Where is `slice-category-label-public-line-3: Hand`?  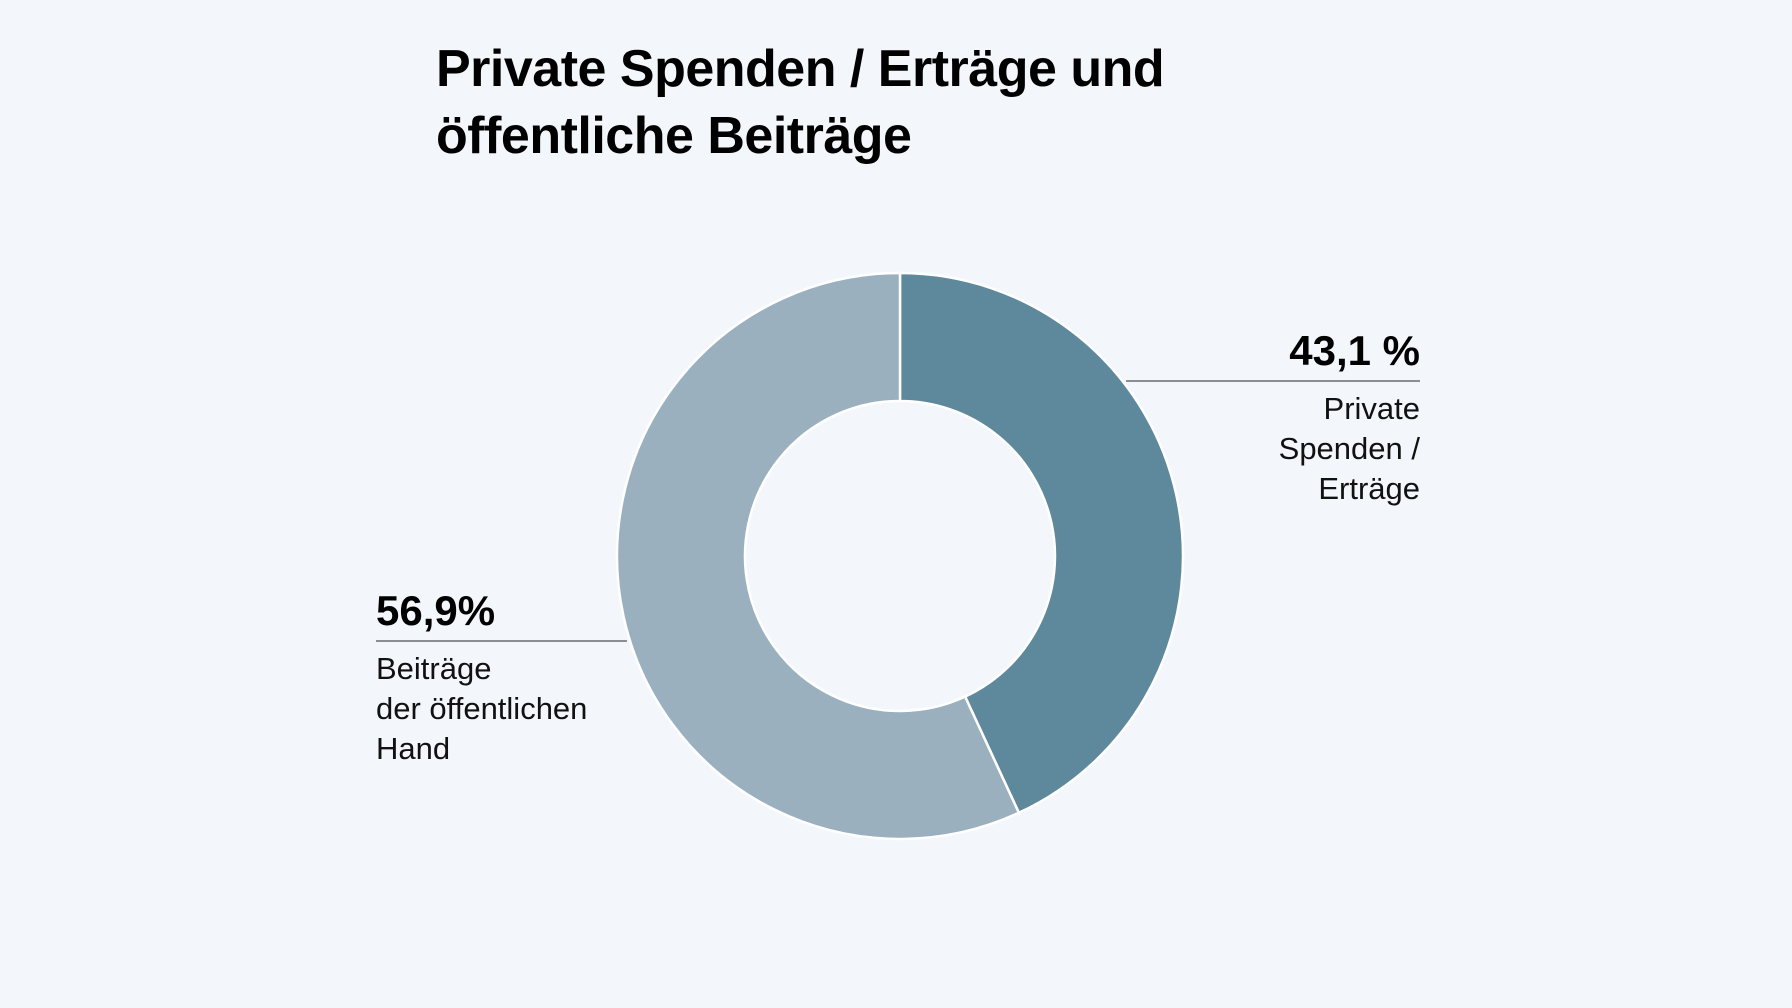
slice-category-label-public-line-3: Hand is located at coordinates (413, 748).